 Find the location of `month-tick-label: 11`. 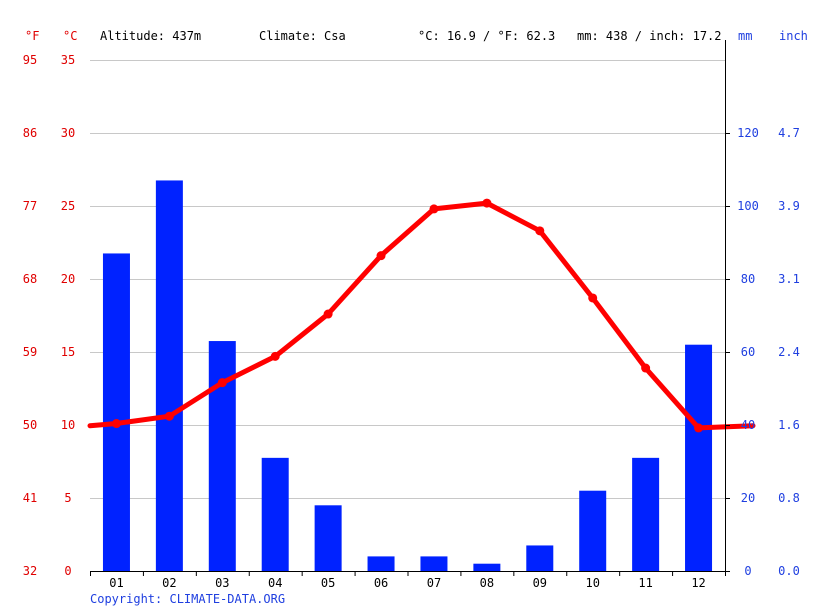

month-tick-label: 11 is located at coordinates (645, 583).